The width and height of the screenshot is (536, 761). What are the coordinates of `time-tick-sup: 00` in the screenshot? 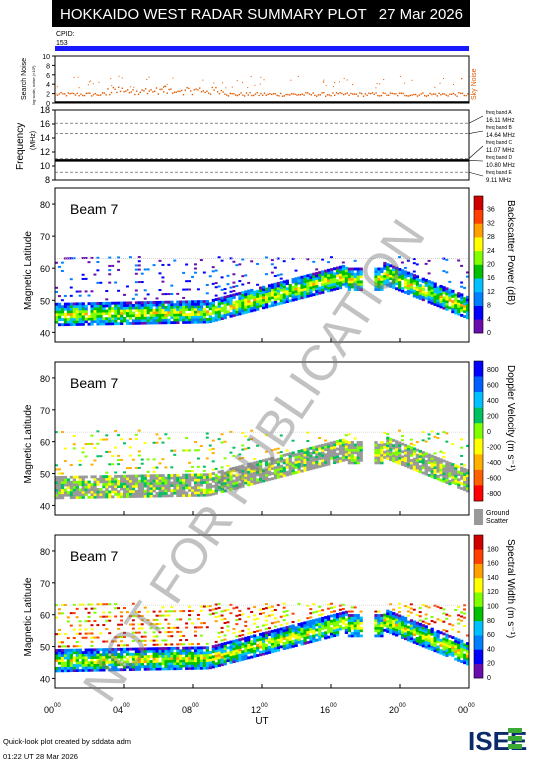 It's located at (333, 706).